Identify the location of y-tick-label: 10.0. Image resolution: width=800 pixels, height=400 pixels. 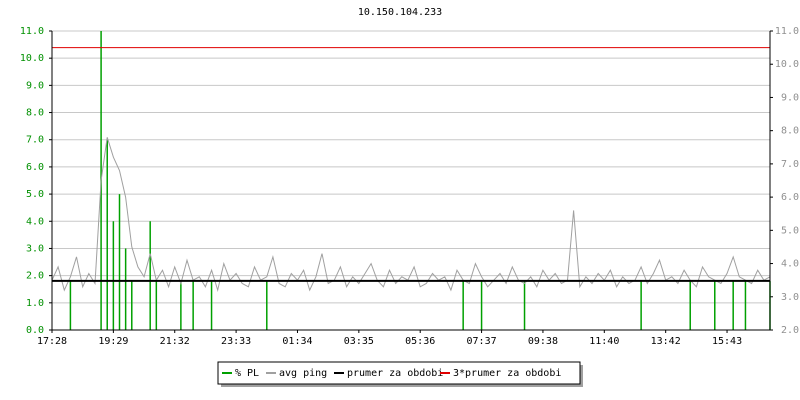
(32, 58).